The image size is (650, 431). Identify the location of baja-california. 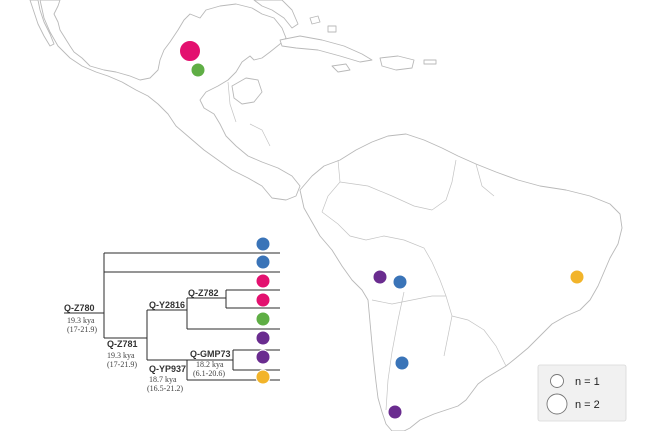
(42, 23).